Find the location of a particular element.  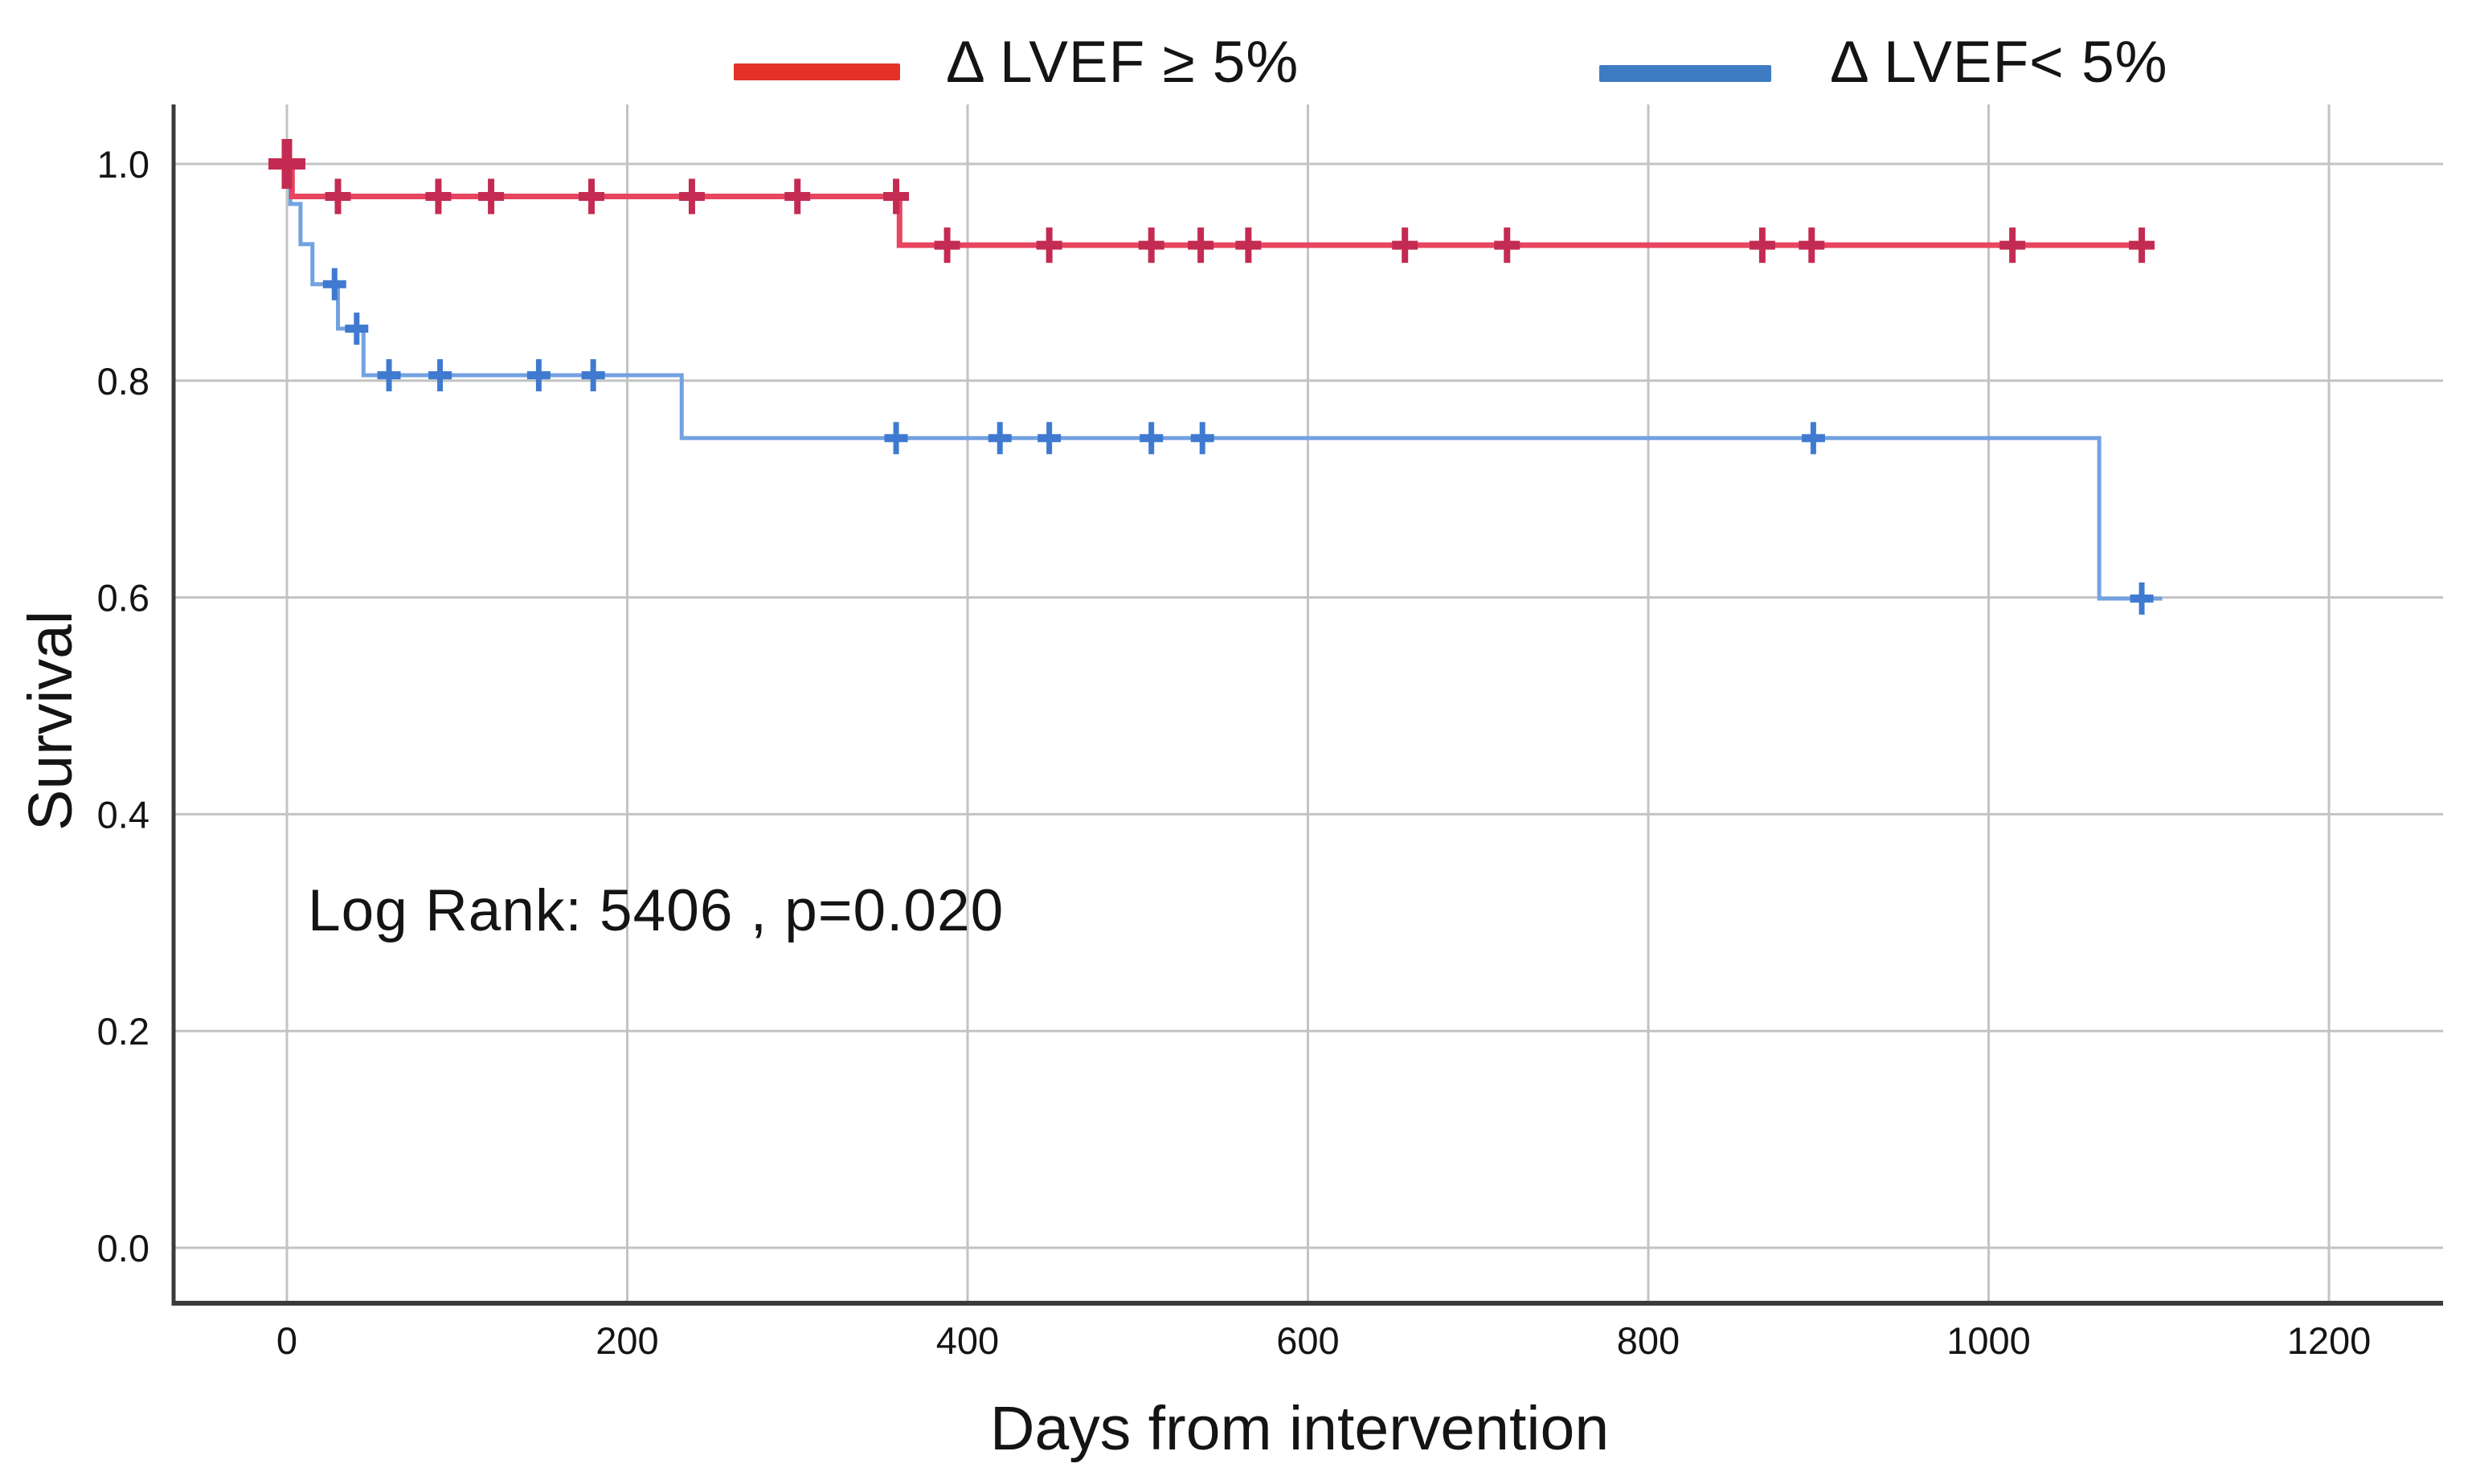

x-tick-label: 800 is located at coordinates (1649, 1340).